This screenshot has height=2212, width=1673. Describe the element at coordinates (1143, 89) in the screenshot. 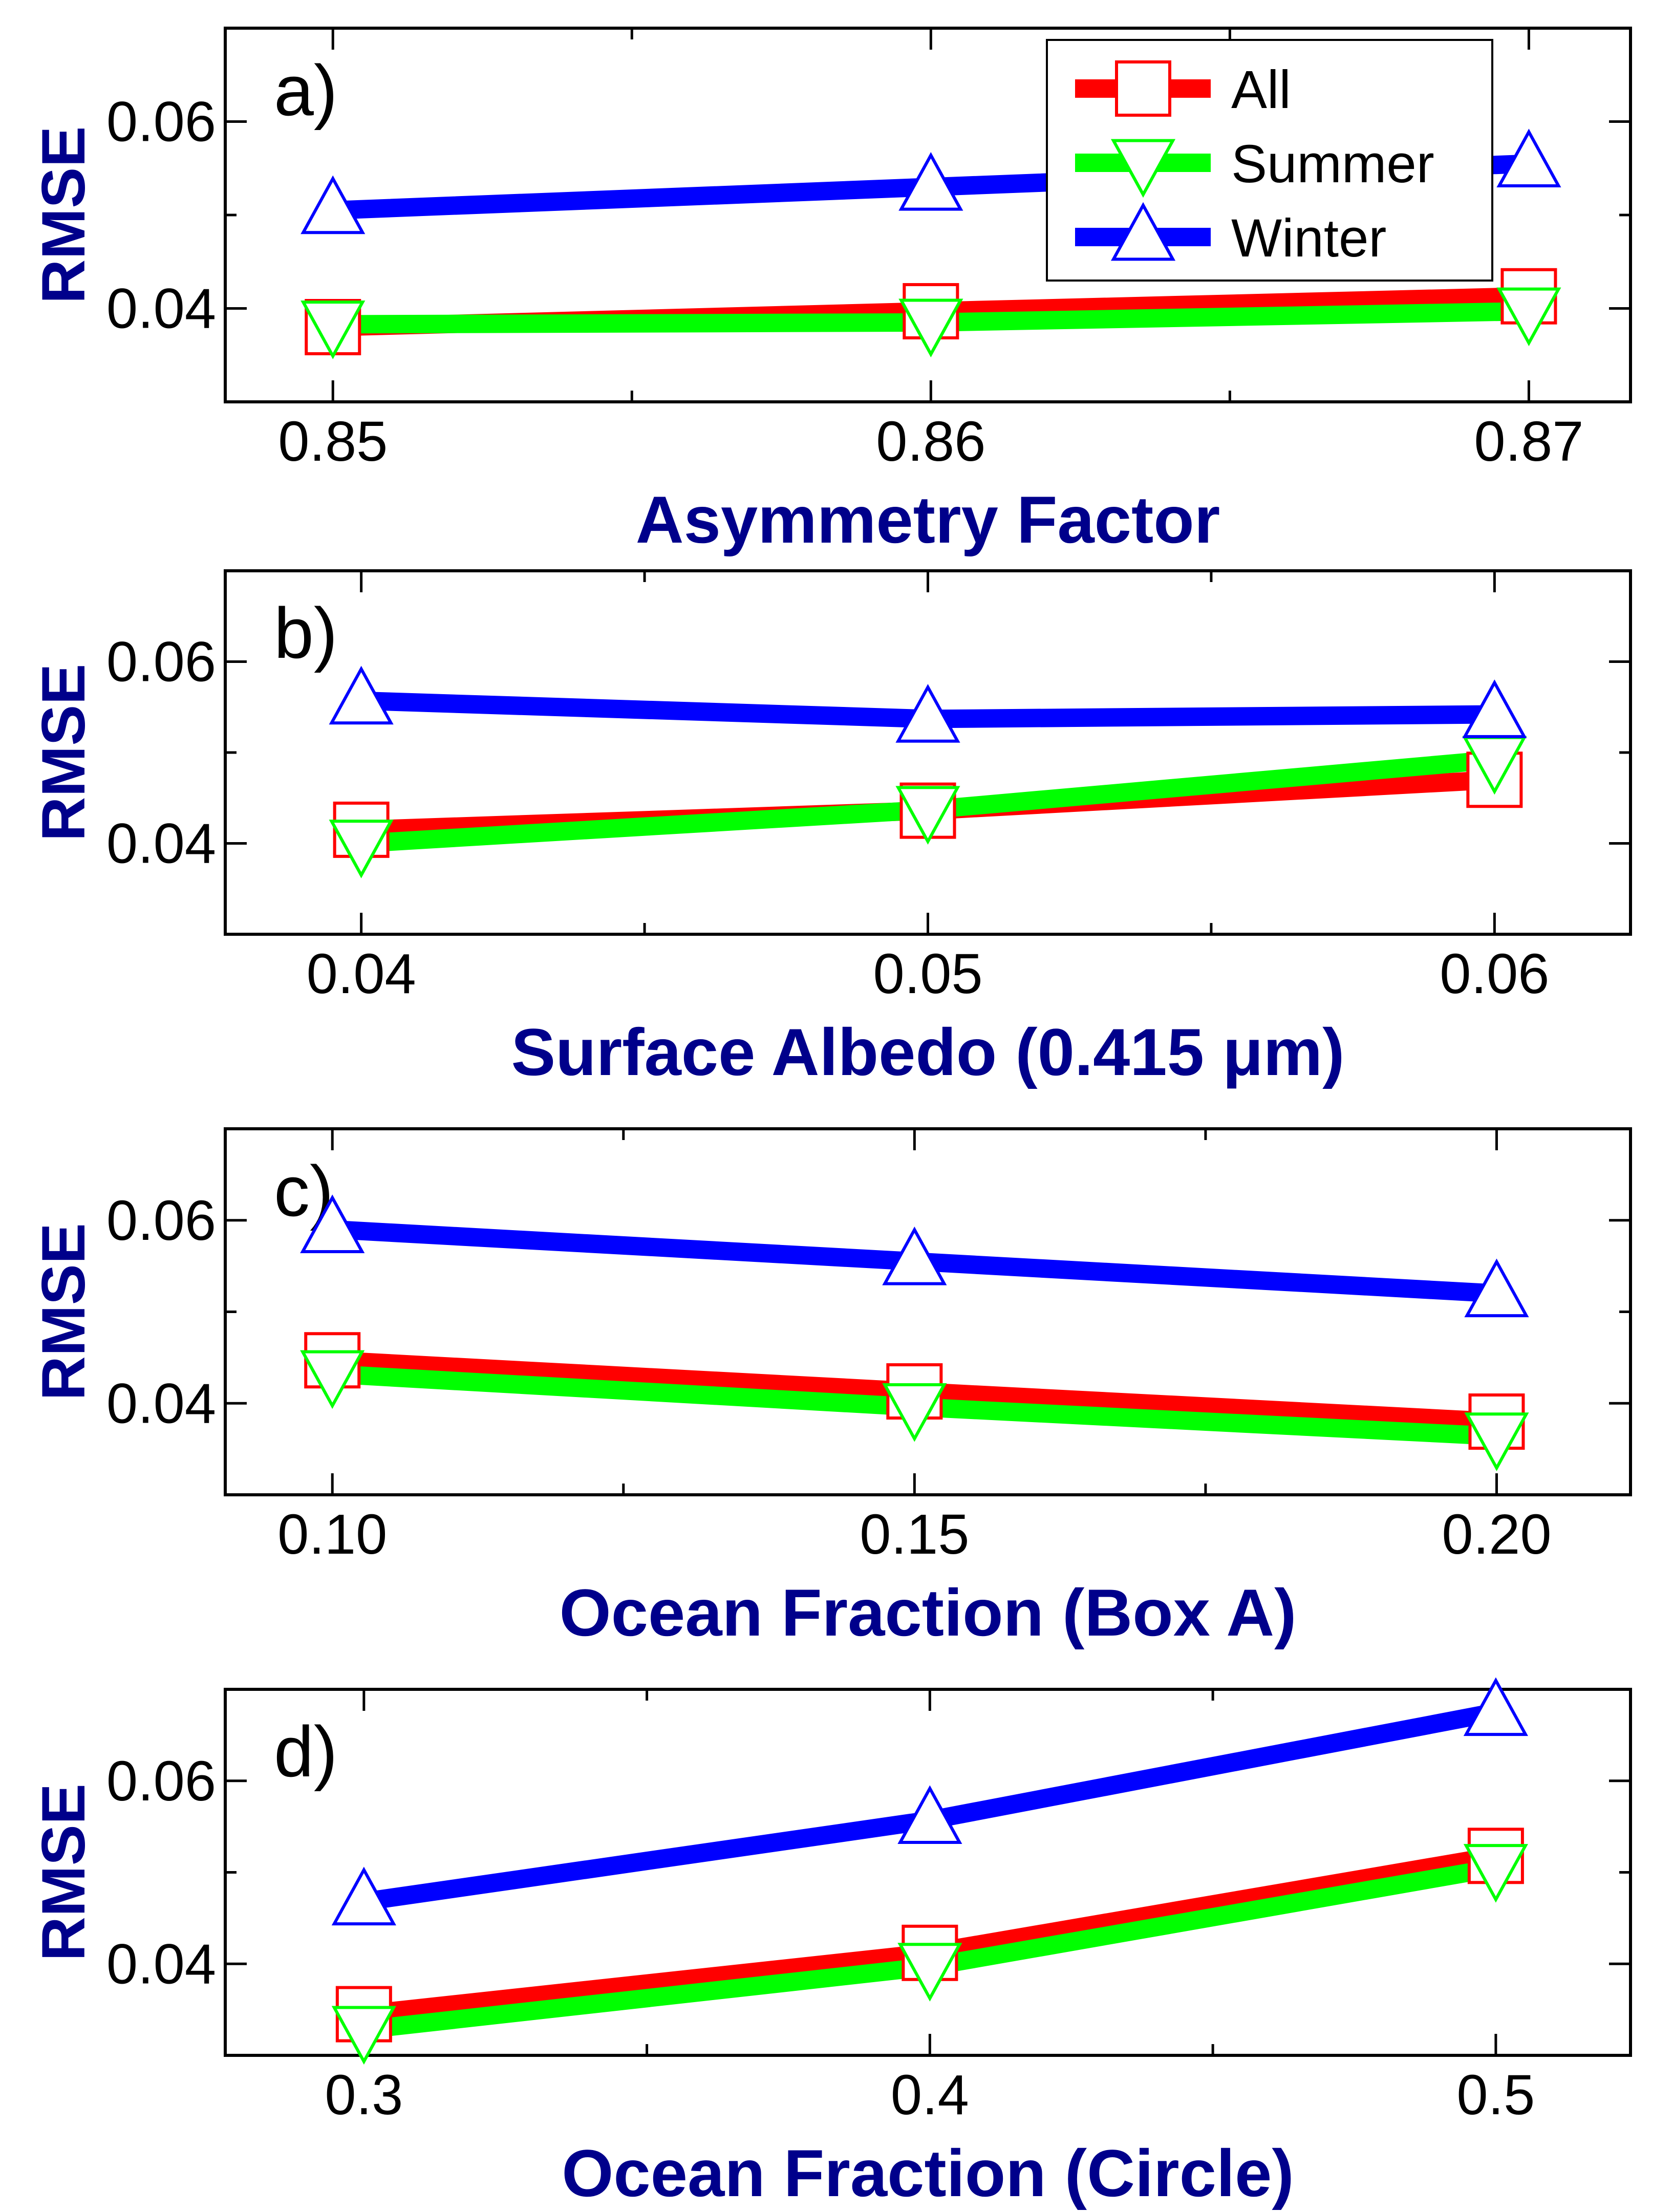

I see `legend-marker-all` at that location.